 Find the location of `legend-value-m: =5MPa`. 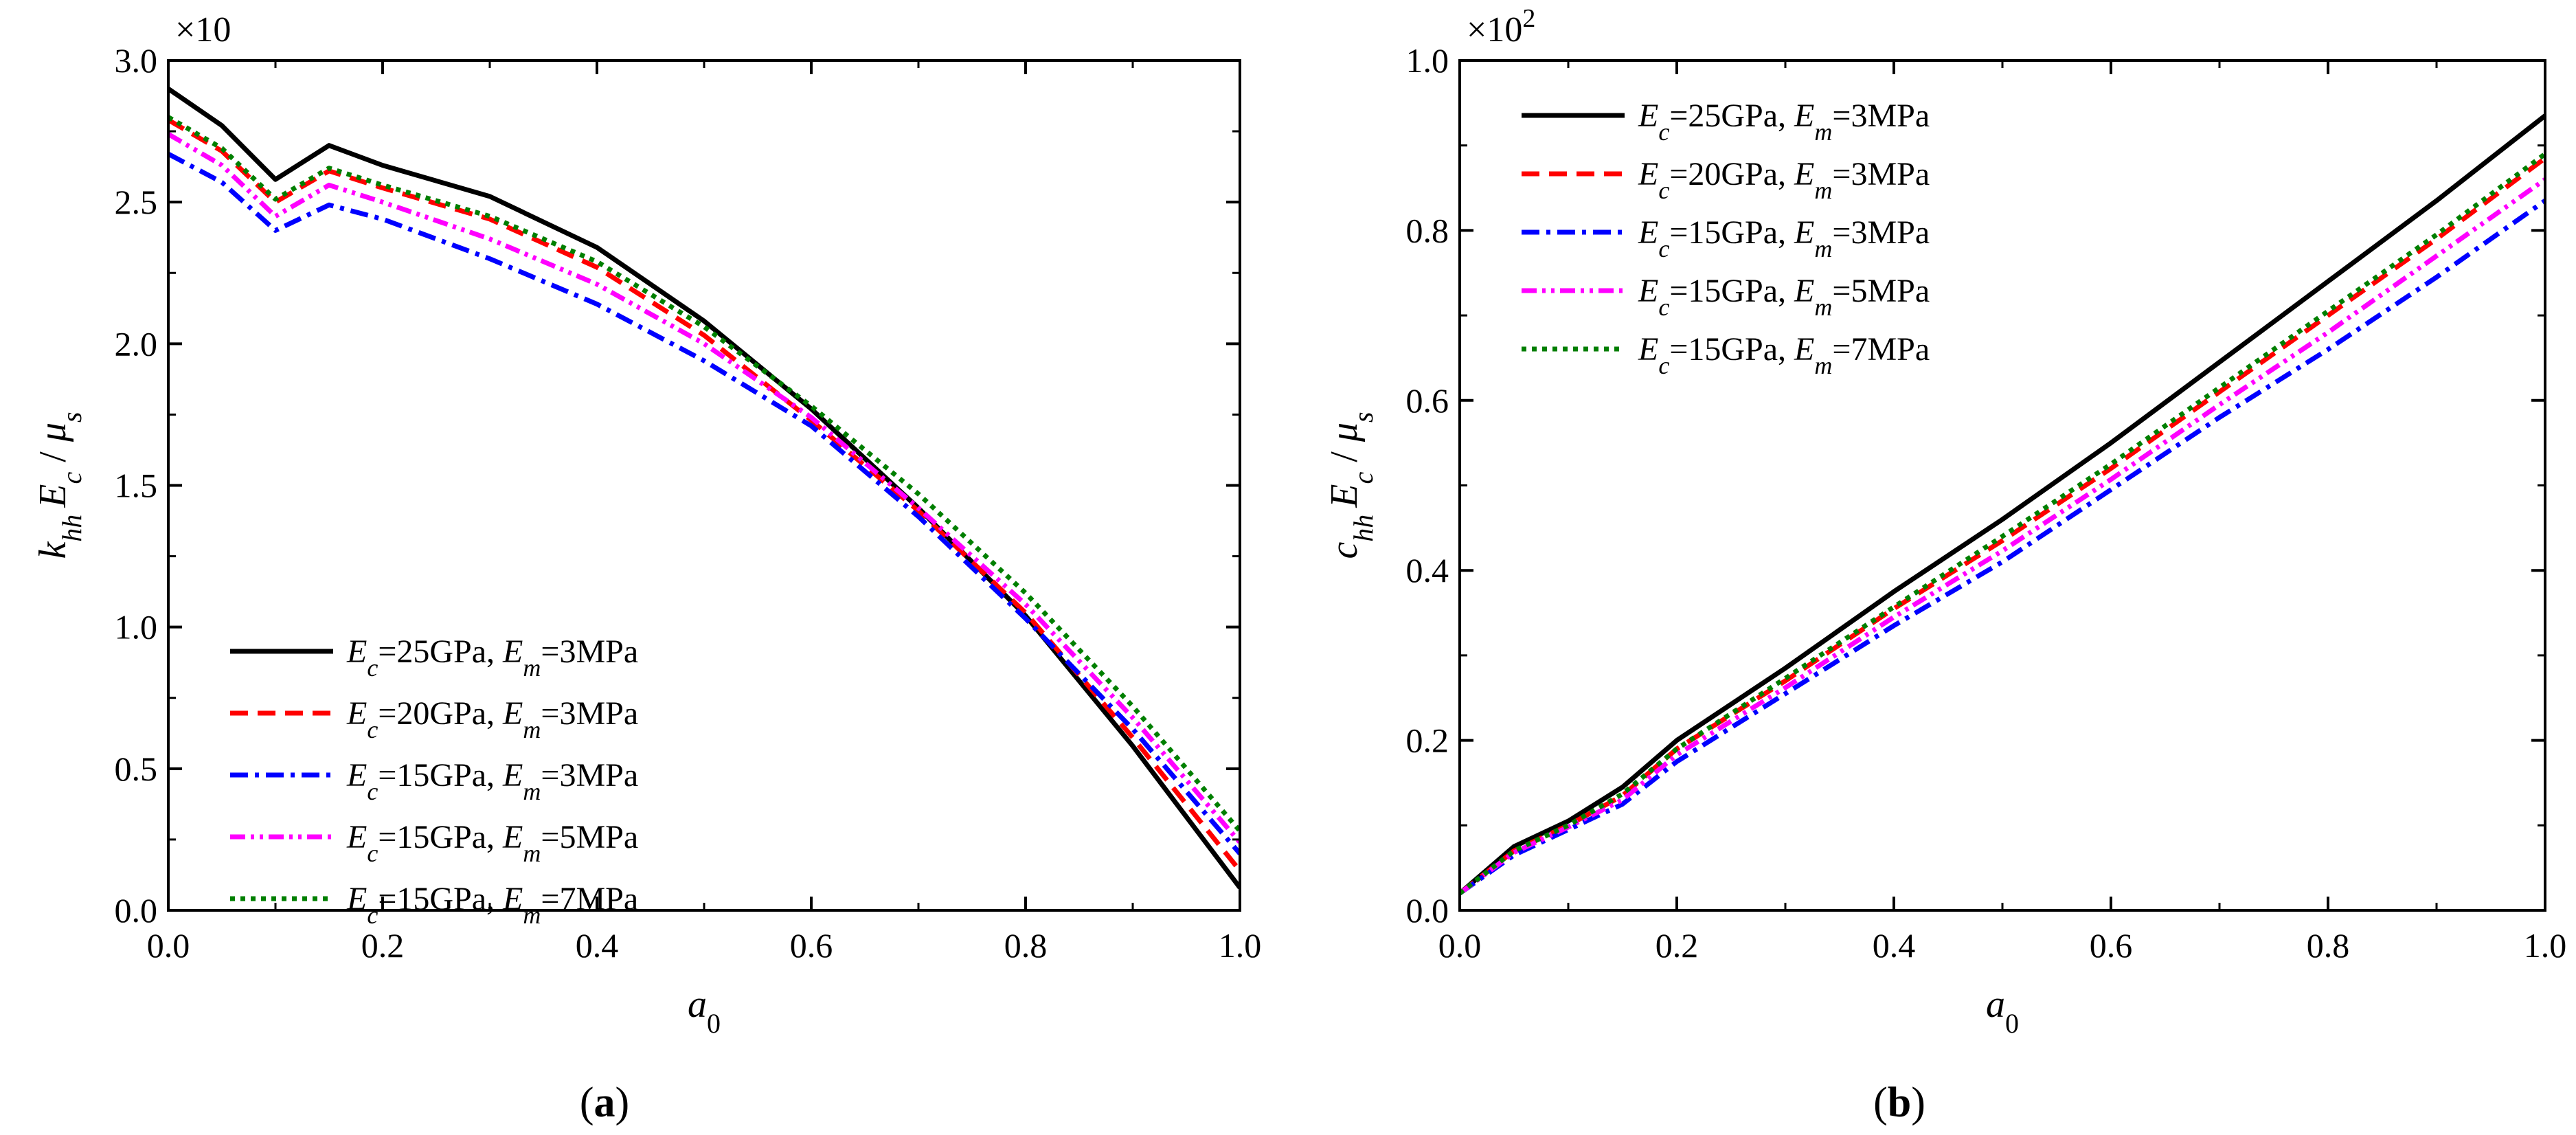

legend-value-m: =5MPa is located at coordinates (1881, 291).